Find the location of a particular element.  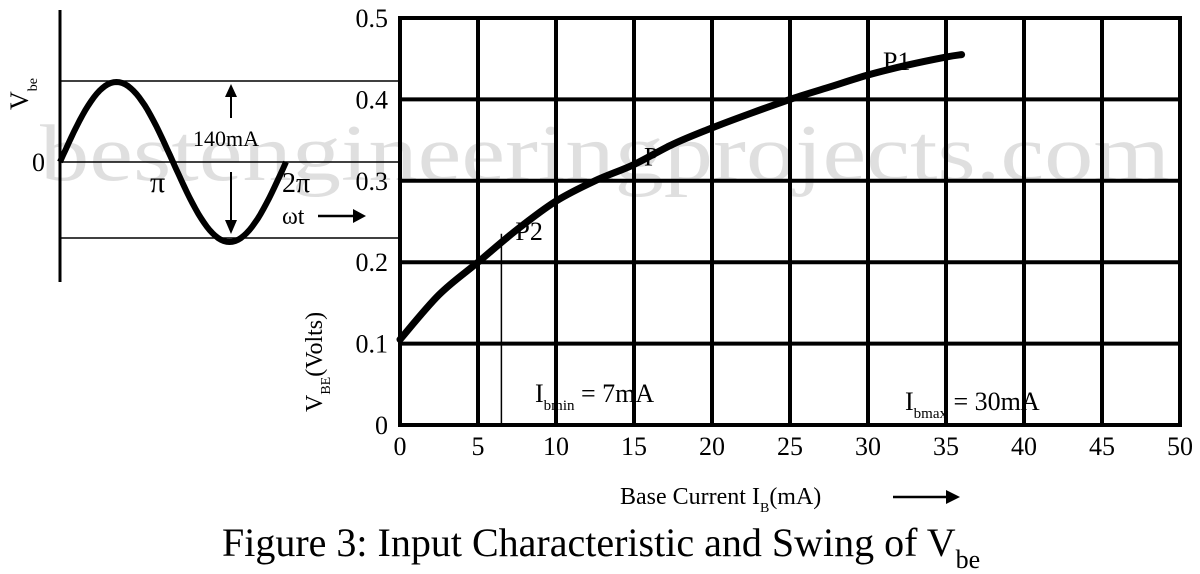

x-tick-label: 40 is located at coordinates (1024, 446).